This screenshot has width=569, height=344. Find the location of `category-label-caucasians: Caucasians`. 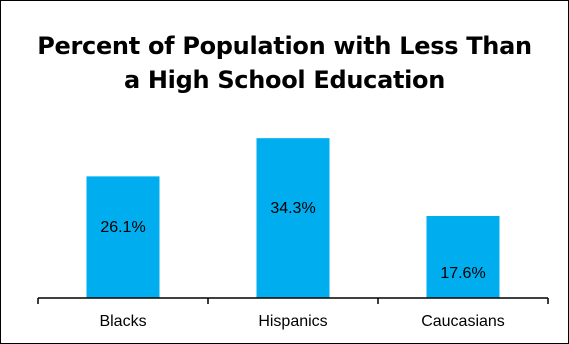

category-label-caucasians: Caucasians is located at coordinates (463, 321).